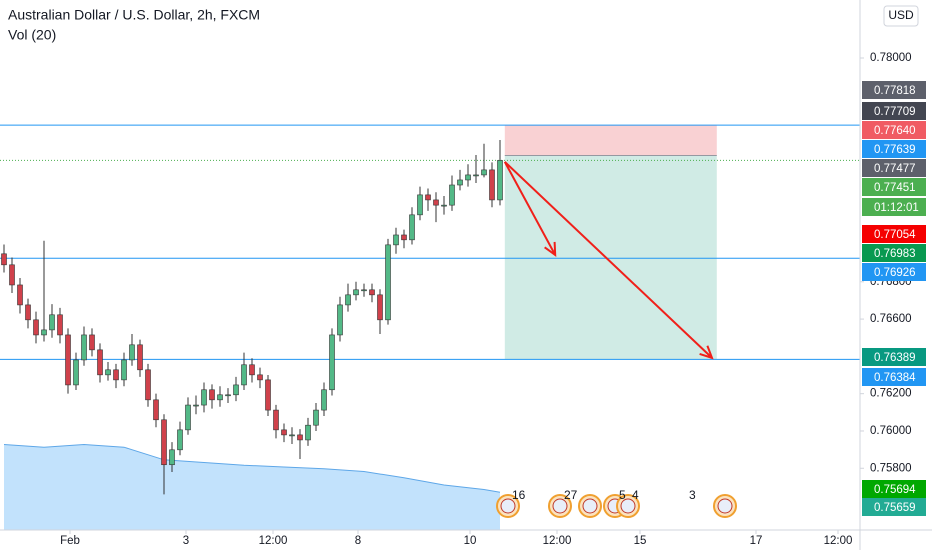  I want to click on price-label: 0.77477, so click(895, 169).